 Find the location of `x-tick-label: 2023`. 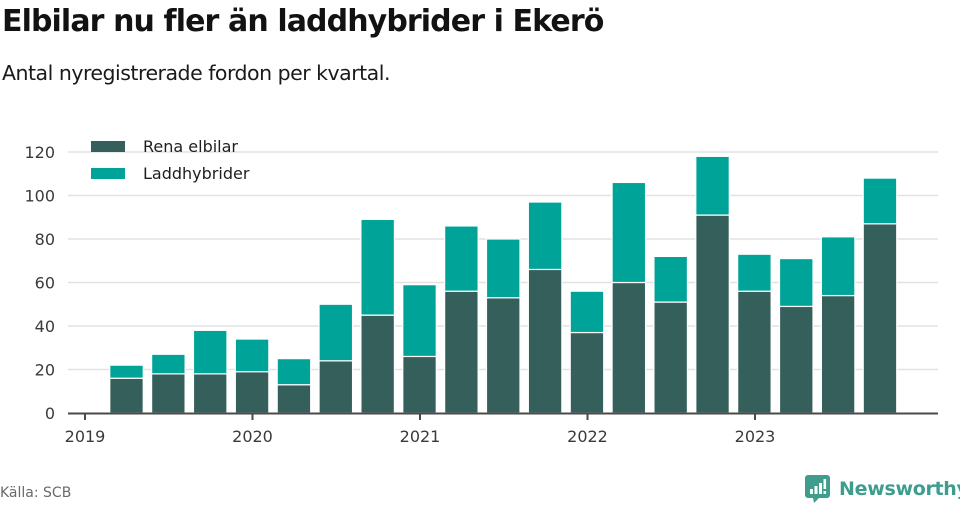

x-tick-label: 2023 is located at coordinates (755, 436).